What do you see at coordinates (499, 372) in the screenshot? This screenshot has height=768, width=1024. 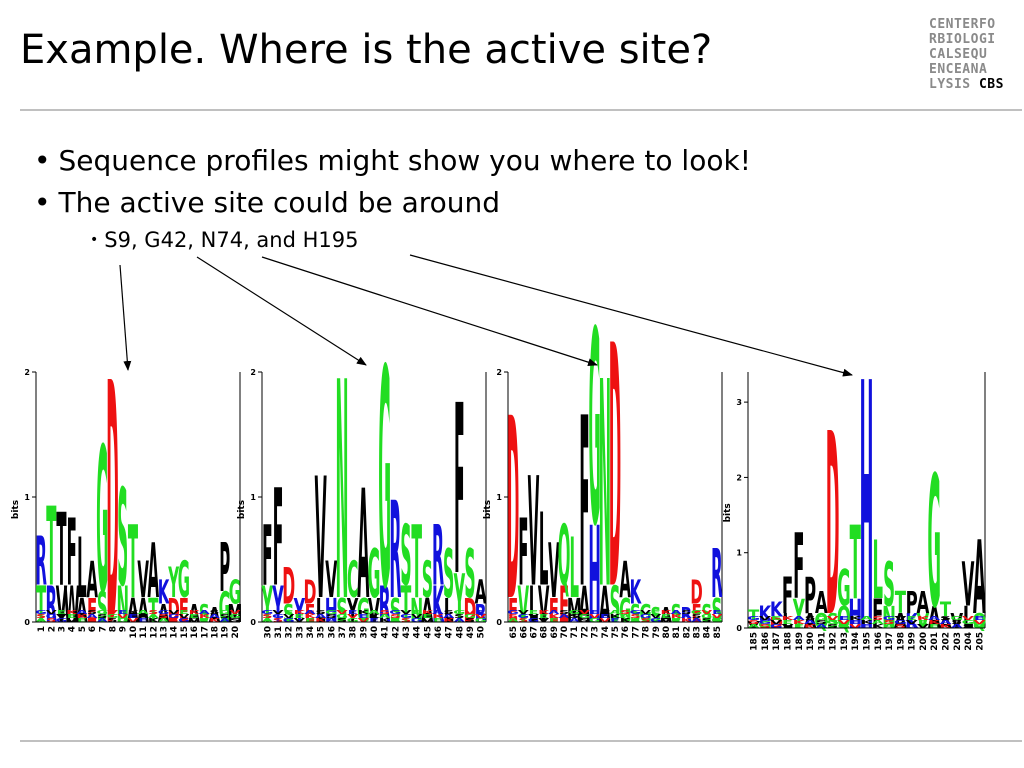 I see `y-tick-label: 2` at bounding box center [499, 372].